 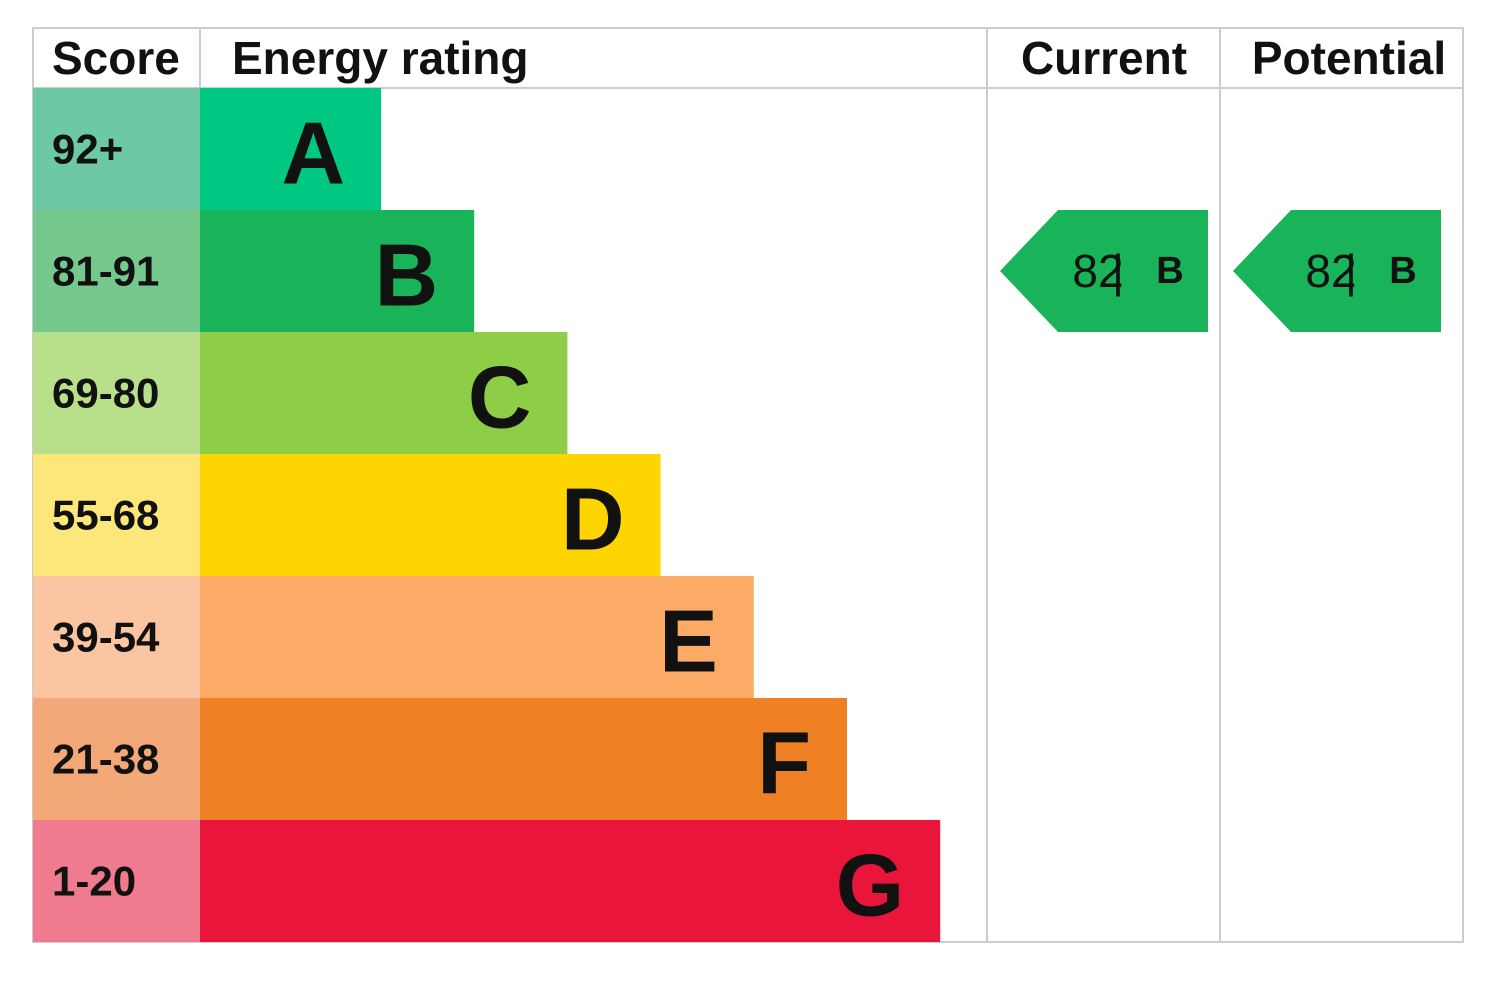 What do you see at coordinates (380, 58) in the screenshot?
I see `header-energy-rating: Energy rating` at bounding box center [380, 58].